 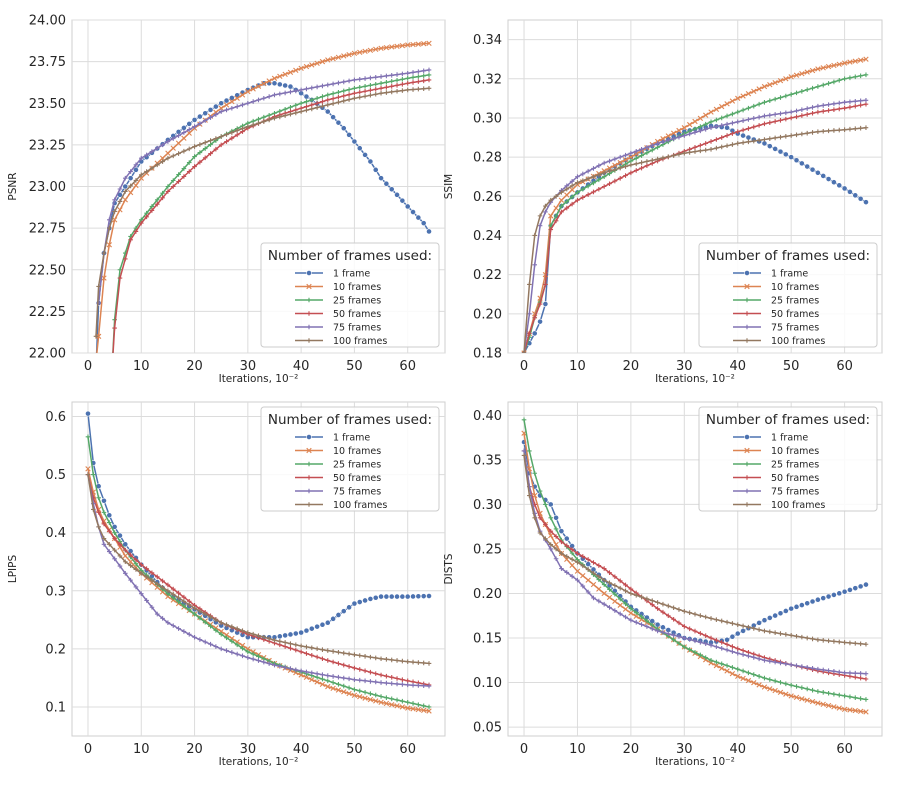 What do you see at coordinates (301, 366) in the screenshot?
I see `psnr-x-tick-label: 40` at bounding box center [301, 366].